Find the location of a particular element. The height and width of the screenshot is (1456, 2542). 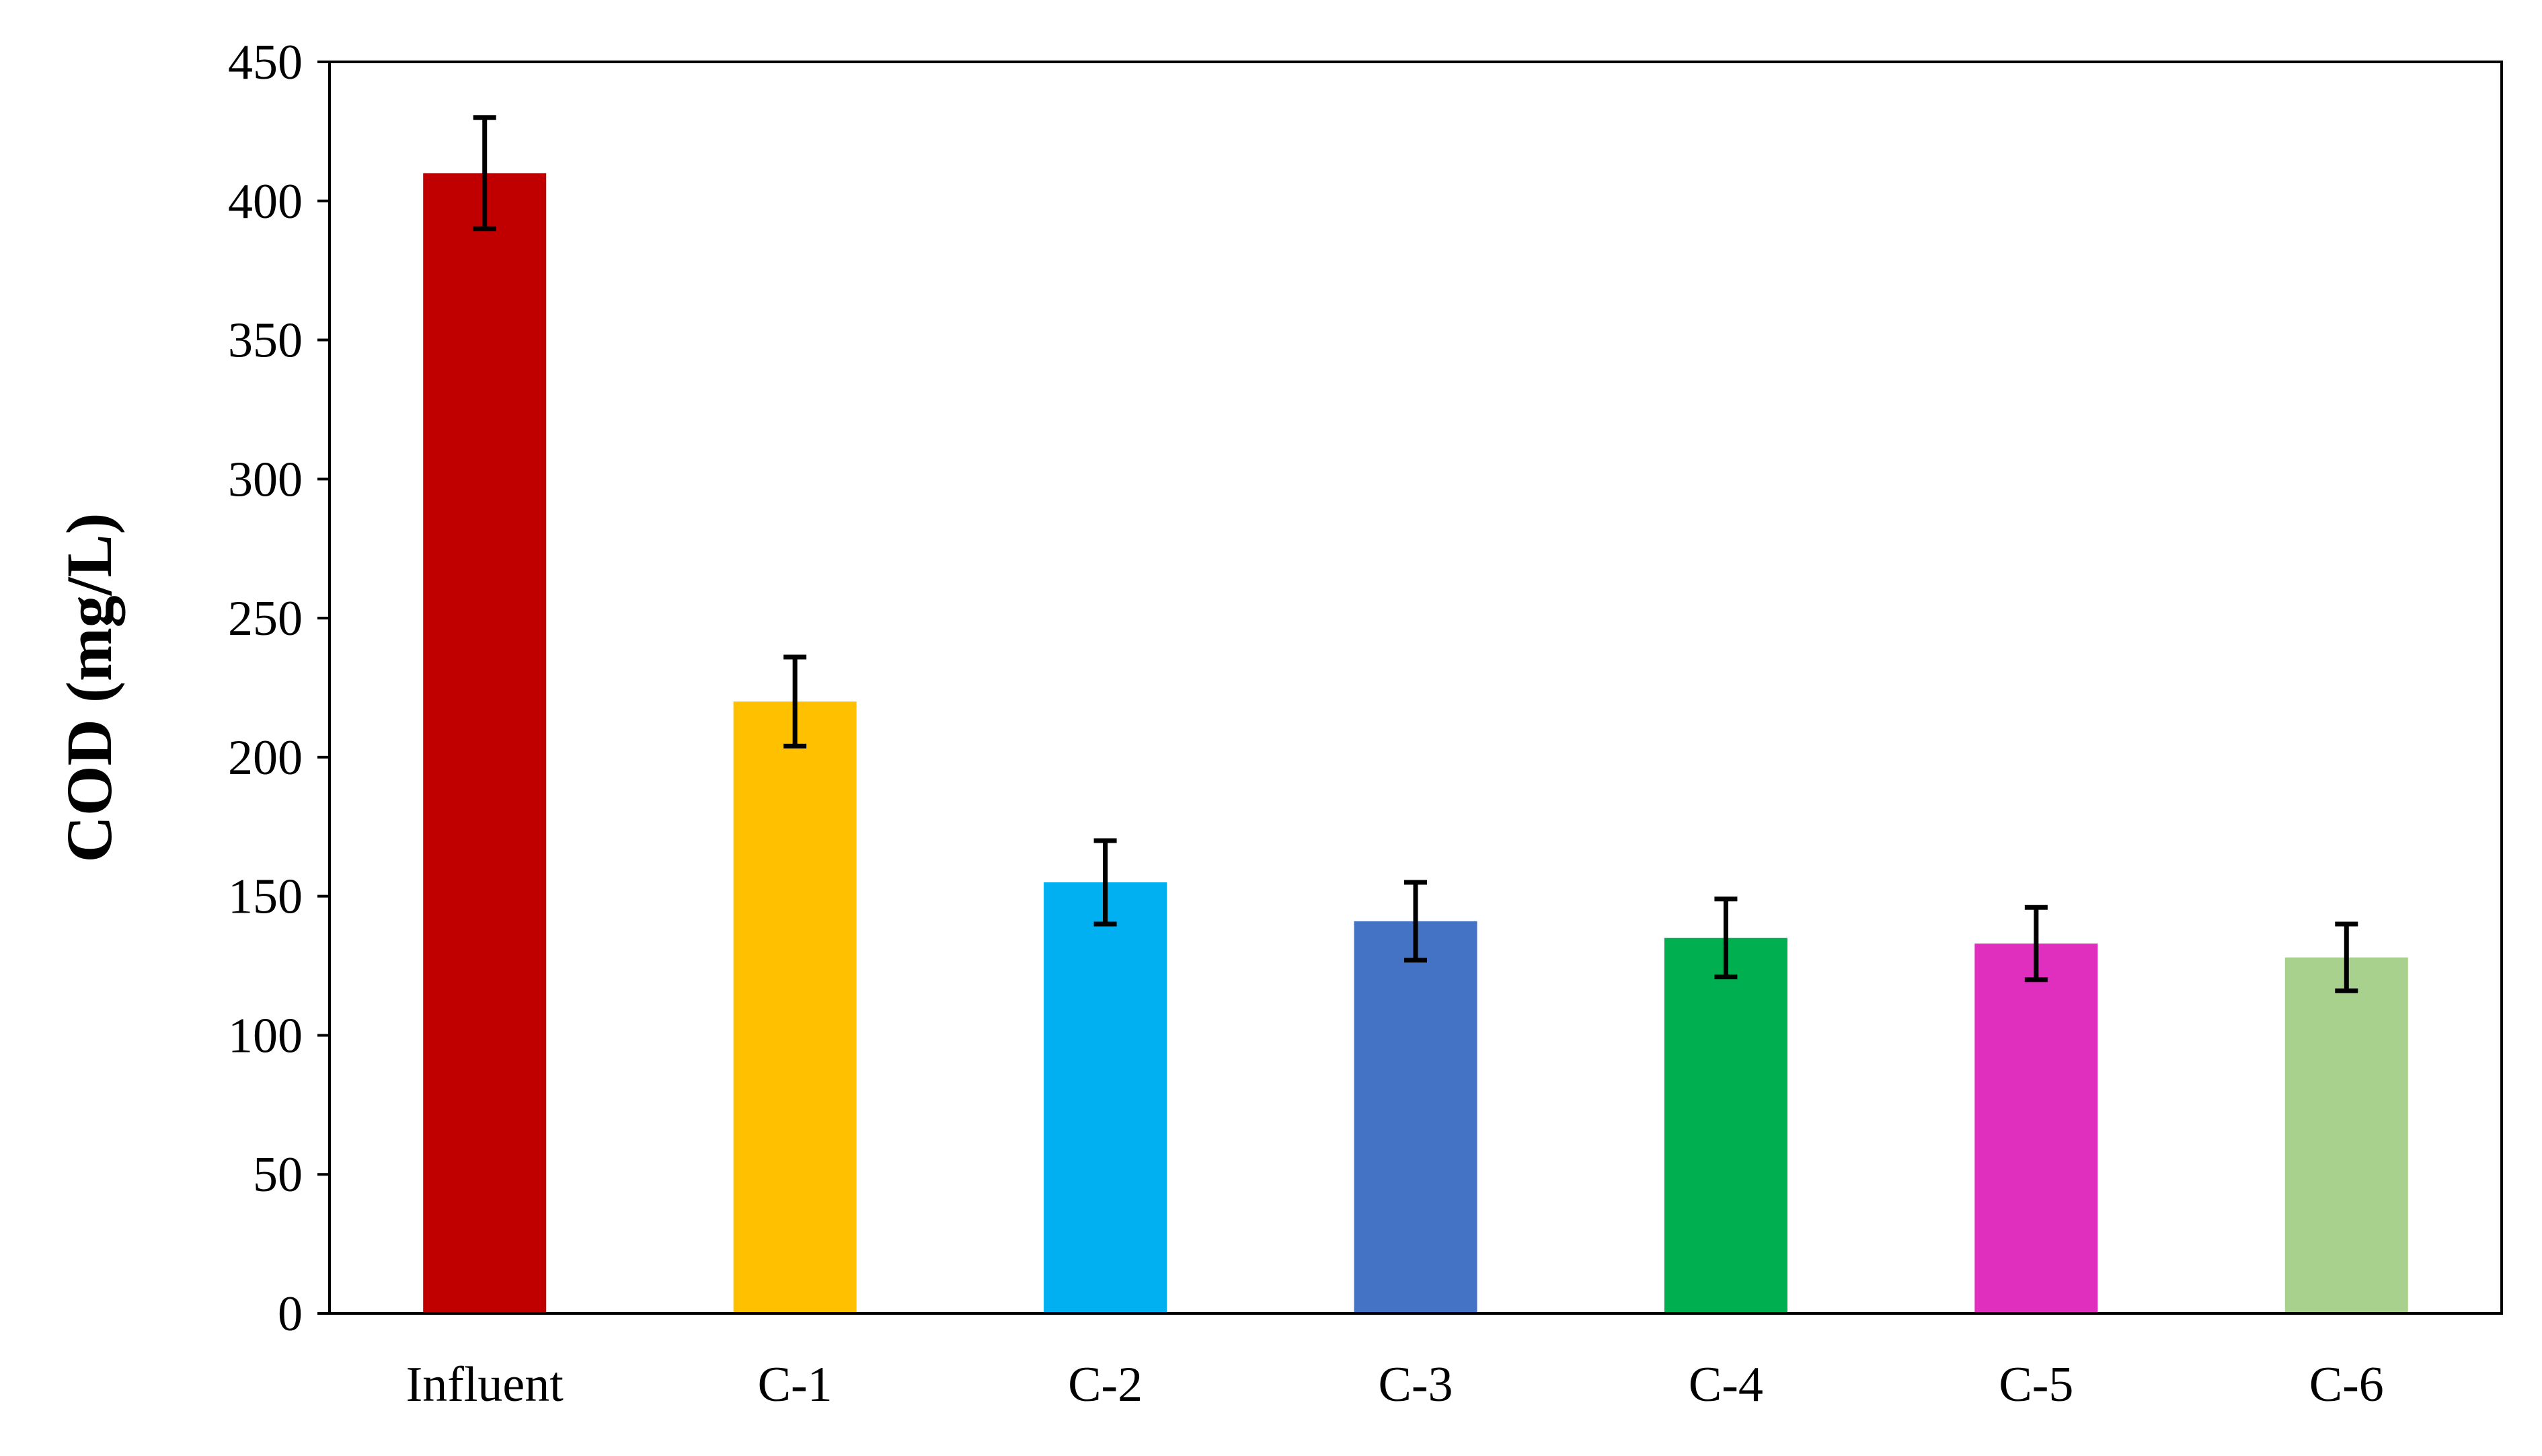

error-bar-influent is located at coordinates (484, 173).